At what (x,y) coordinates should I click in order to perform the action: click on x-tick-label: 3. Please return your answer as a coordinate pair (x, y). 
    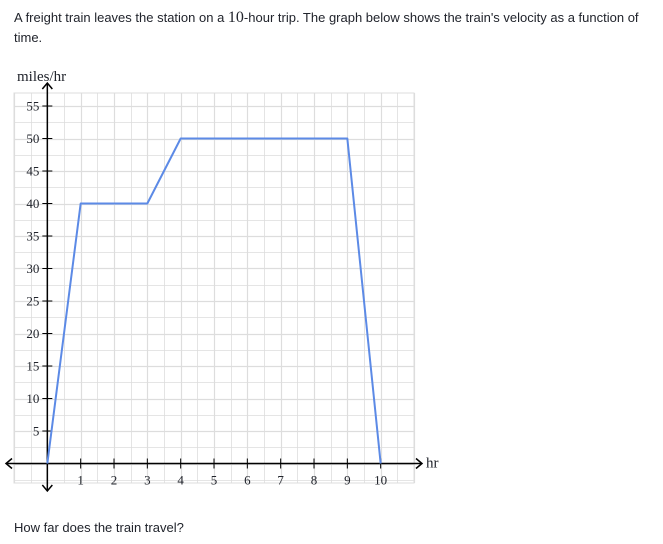
    Looking at the image, I should click on (147, 480).